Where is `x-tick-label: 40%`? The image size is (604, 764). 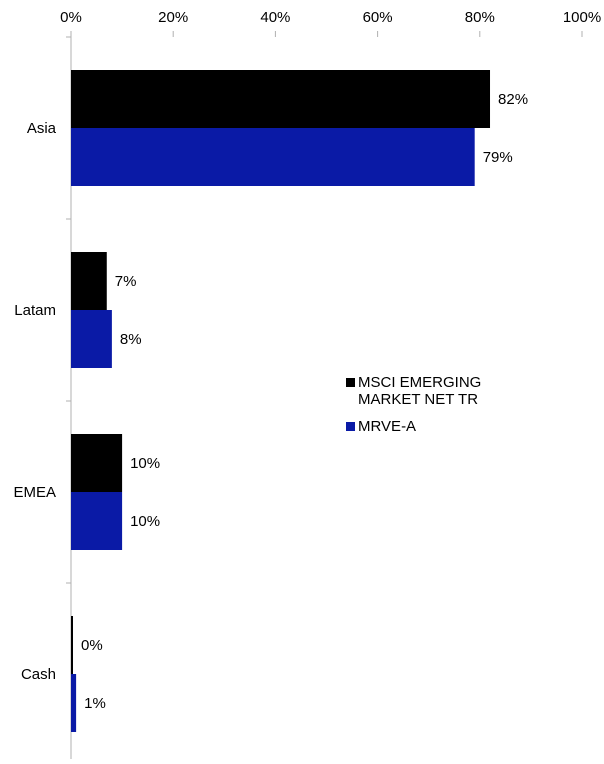
x-tick-label: 40% is located at coordinates (275, 17).